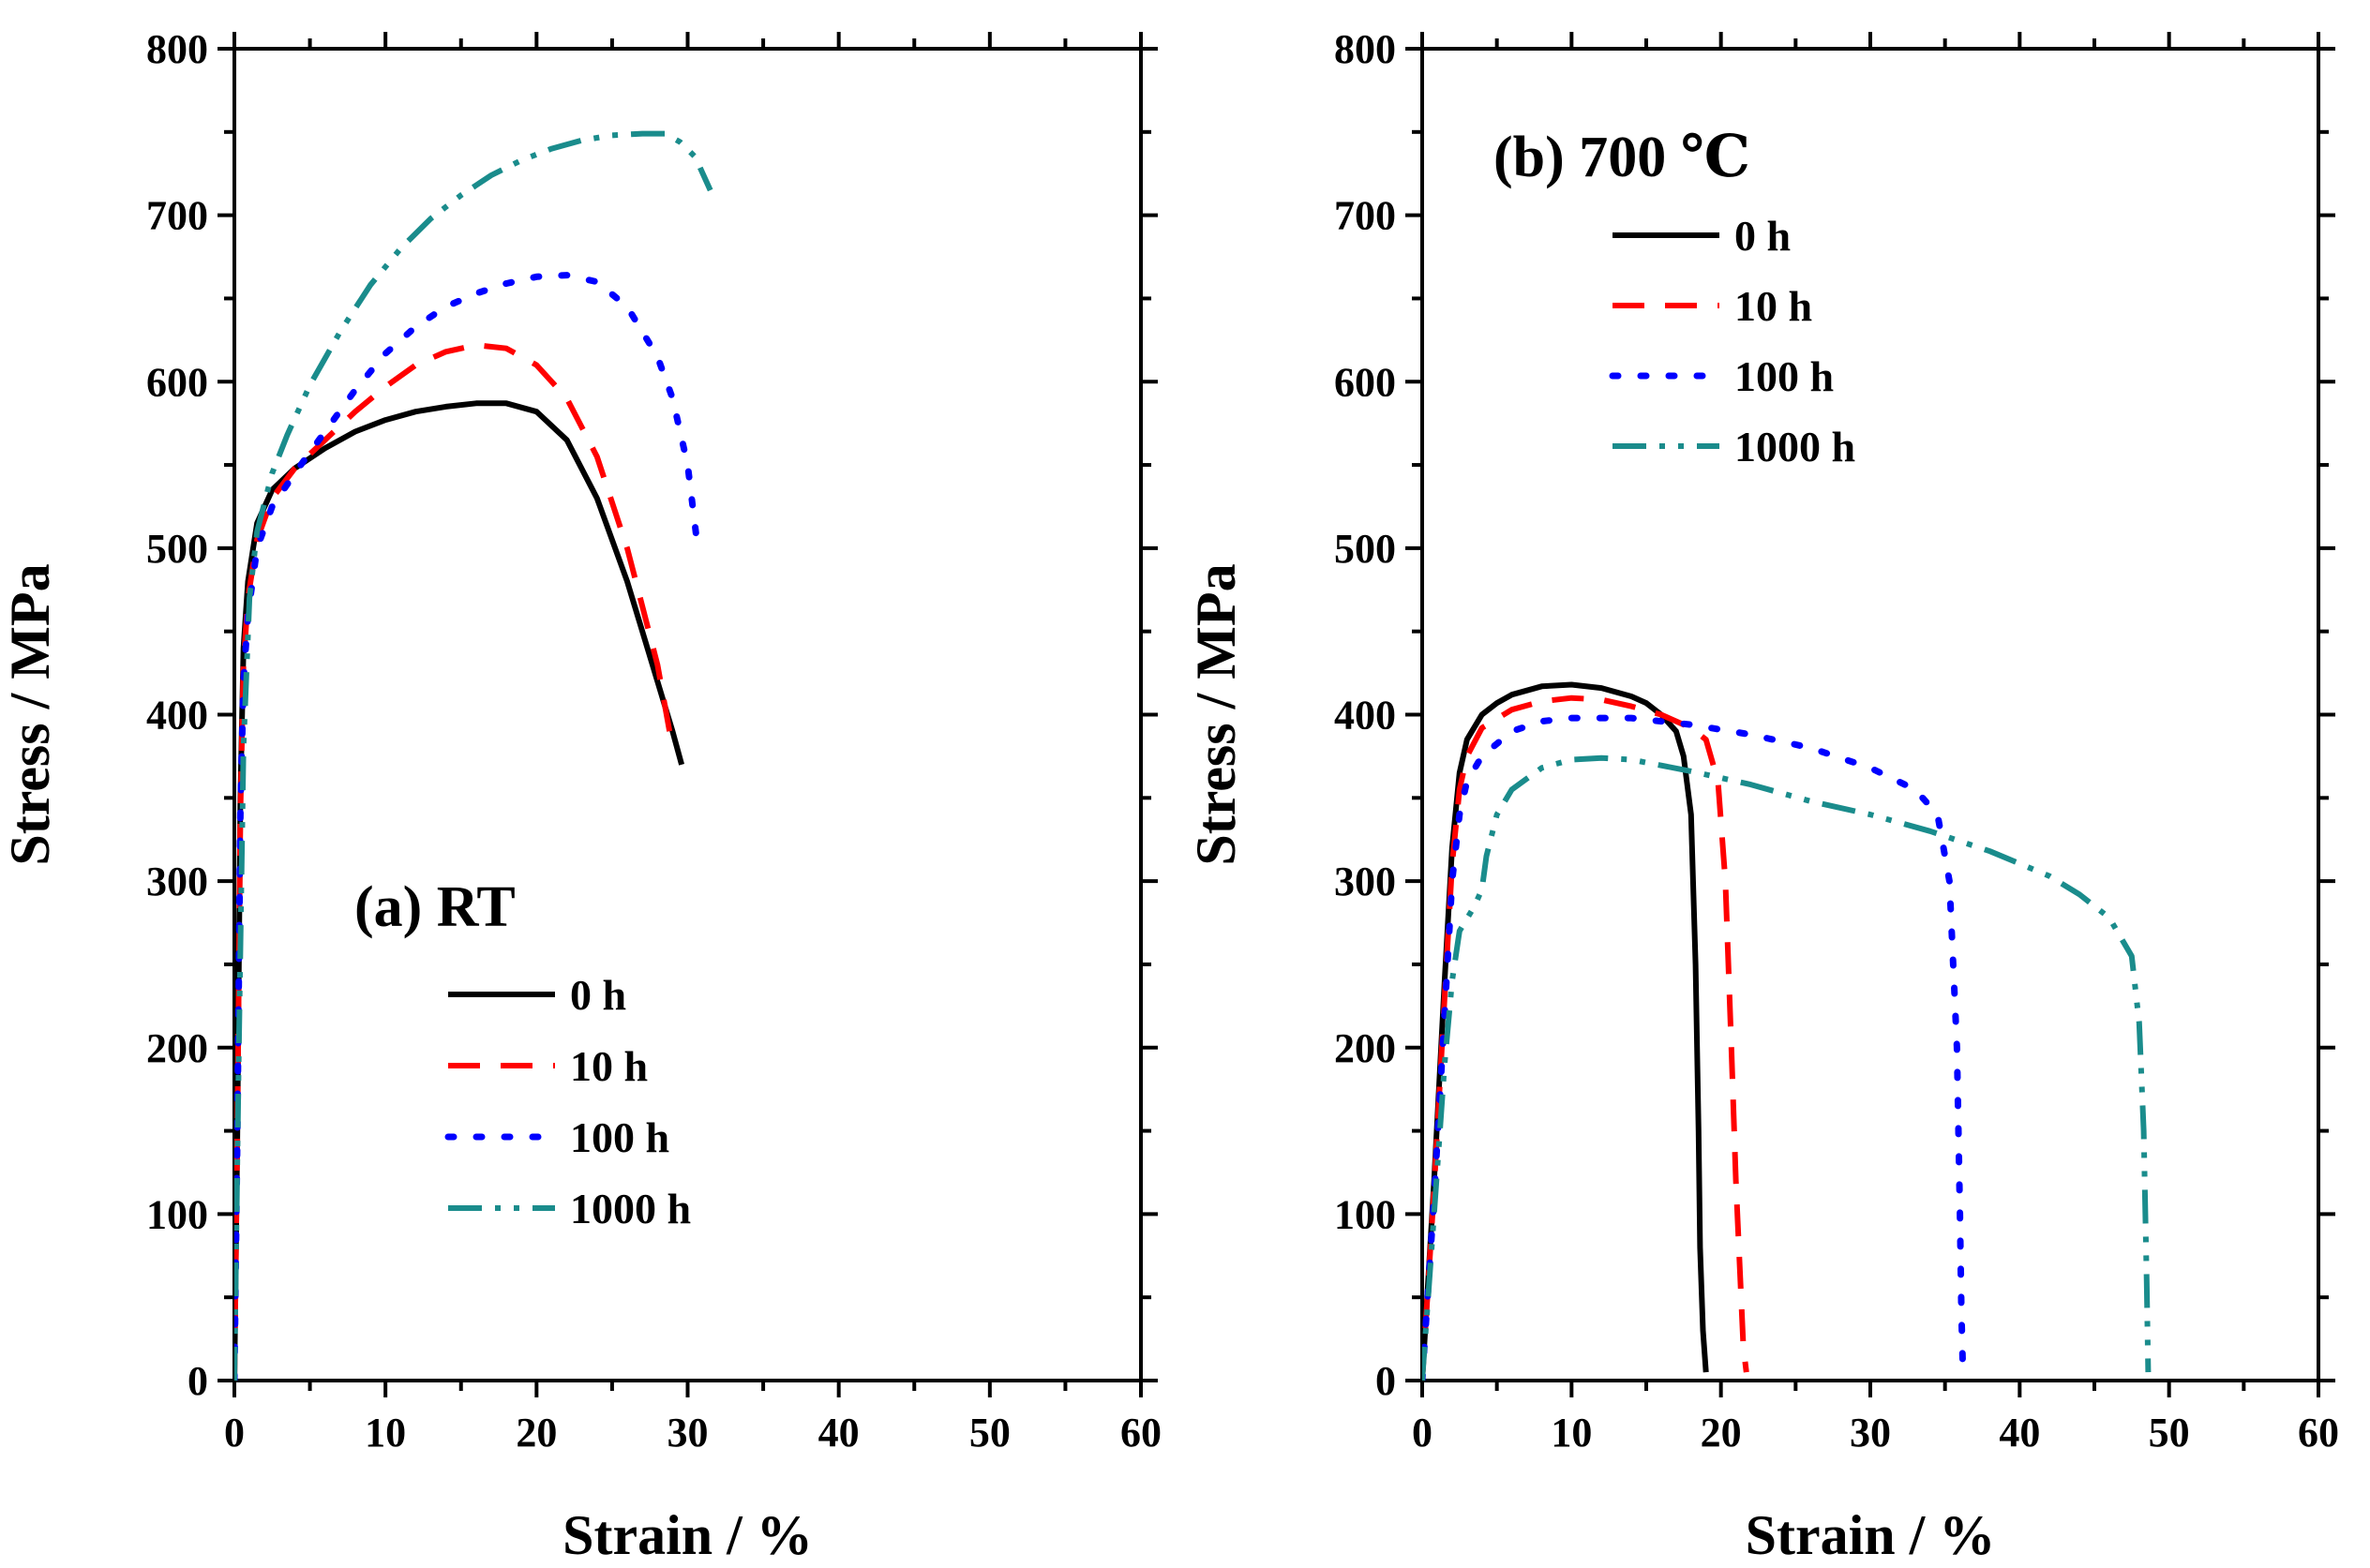  I want to click on panel-a-y-tick-label: 600, so click(177, 382).